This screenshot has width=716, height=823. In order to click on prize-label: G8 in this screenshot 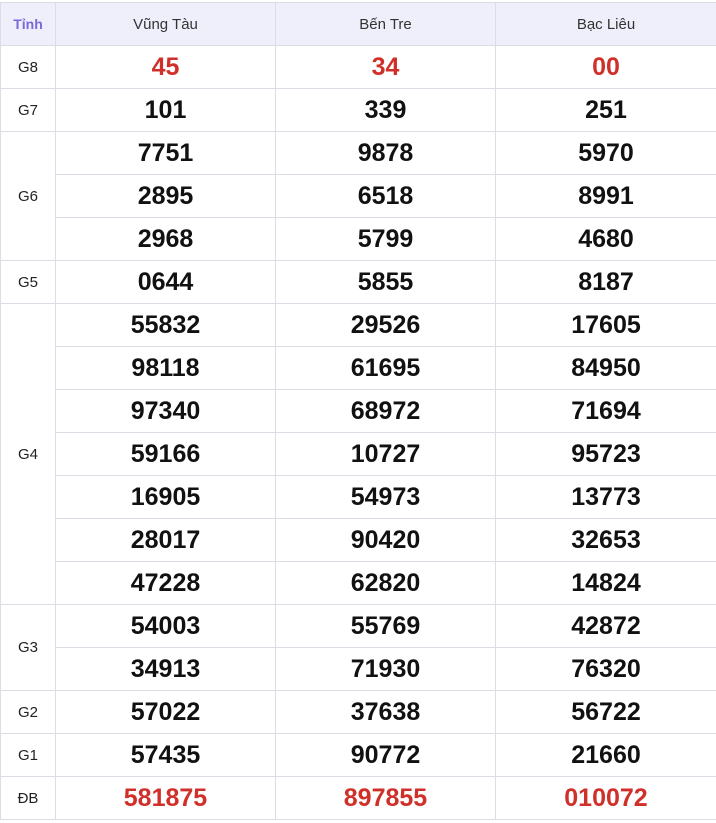, I will do `click(28, 67)`.